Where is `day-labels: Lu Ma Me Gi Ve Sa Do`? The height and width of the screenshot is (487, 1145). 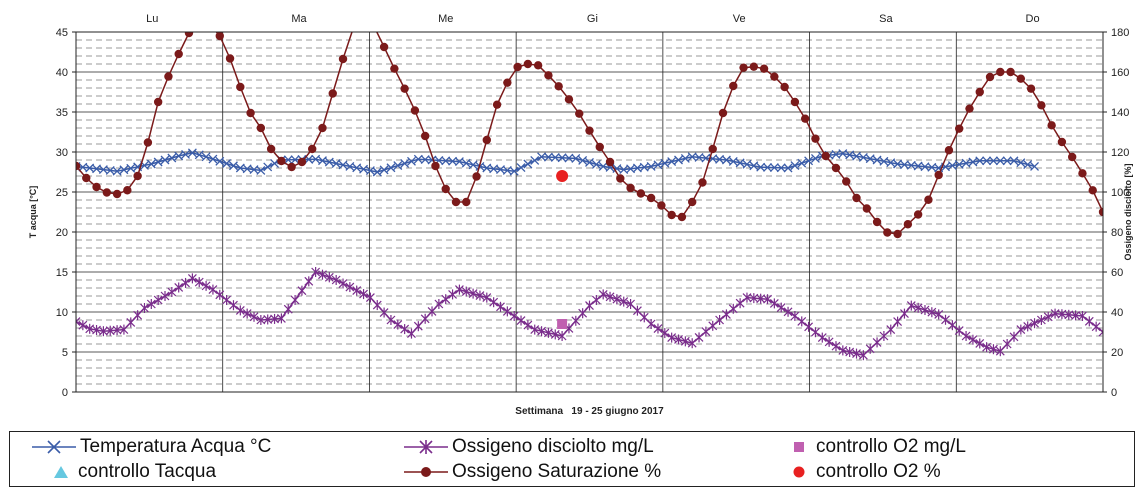
day-labels: Lu Ma Me Gi Ve Sa Do is located at coordinates (592, 19).